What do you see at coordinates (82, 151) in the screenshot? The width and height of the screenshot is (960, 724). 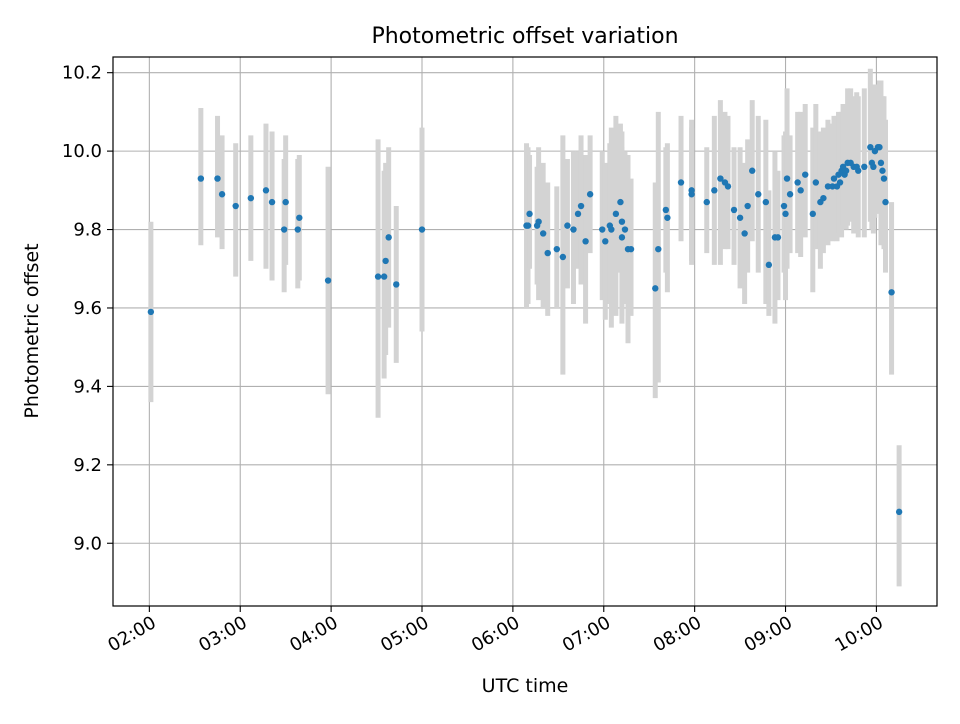 I see `y-tick-label: 10.0` at bounding box center [82, 151].